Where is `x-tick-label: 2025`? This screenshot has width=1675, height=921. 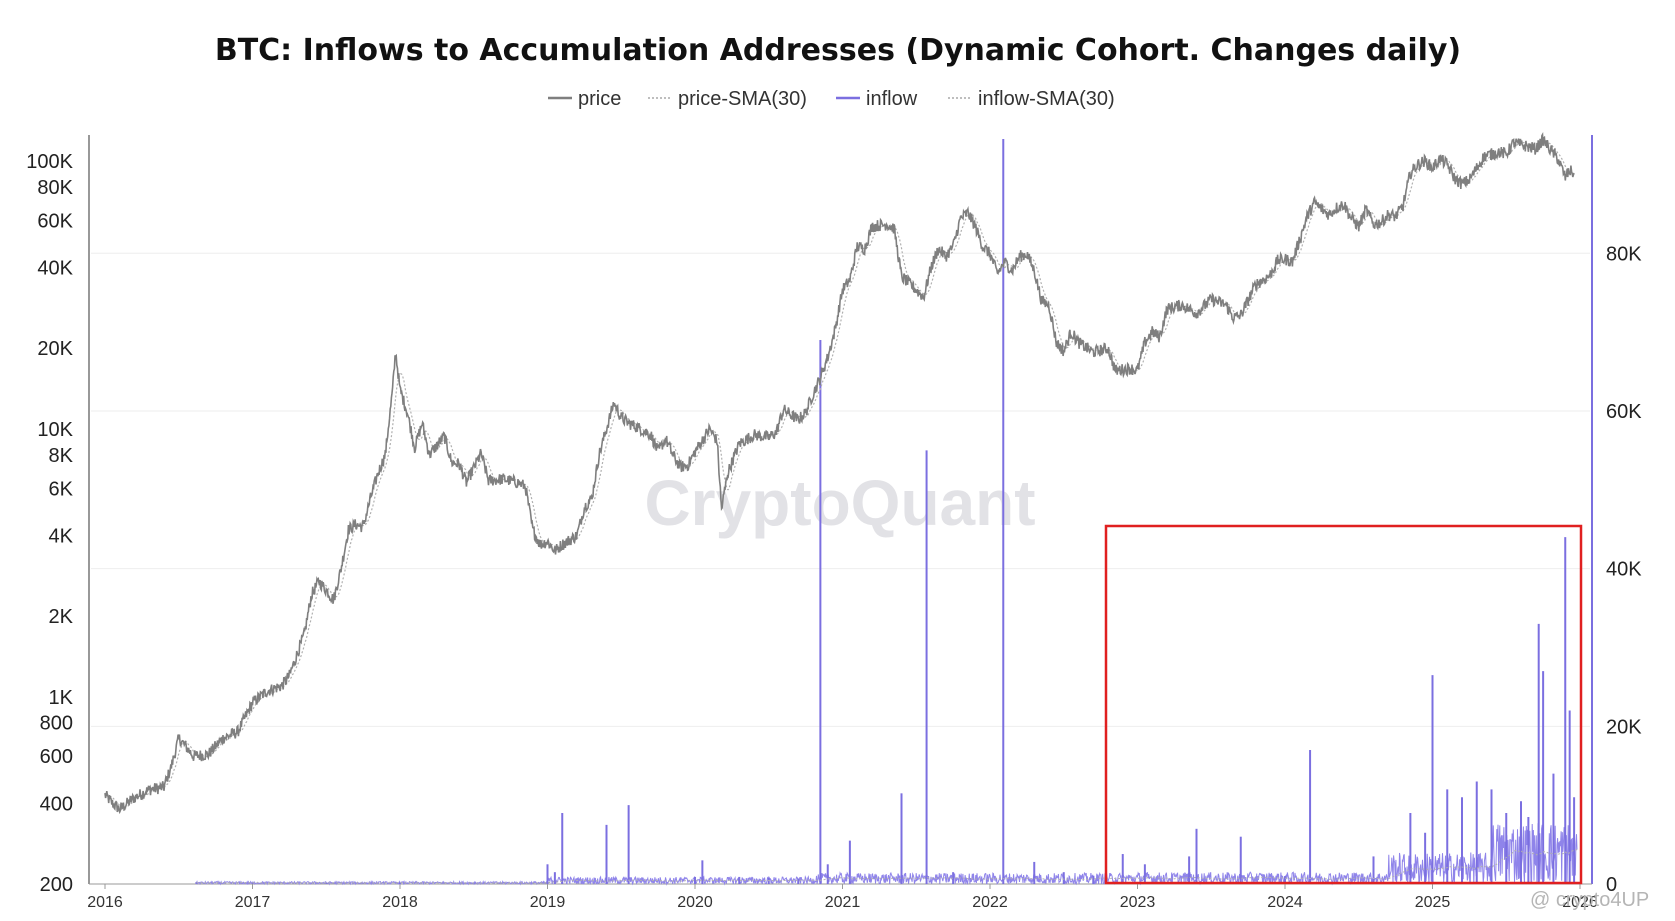 x-tick-label: 2025 is located at coordinates (1433, 902).